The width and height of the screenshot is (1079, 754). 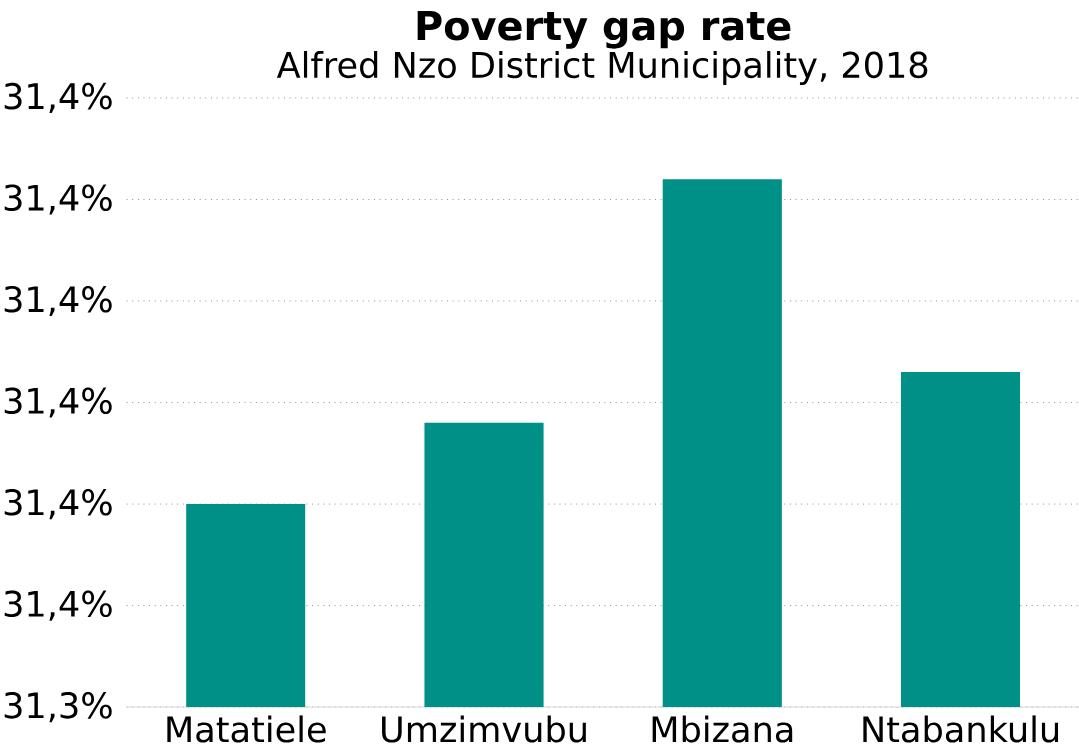 What do you see at coordinates (58, 707) in the screenshot?
I see `y-tick-label: 31,3%` at bounding box center [58, 707].